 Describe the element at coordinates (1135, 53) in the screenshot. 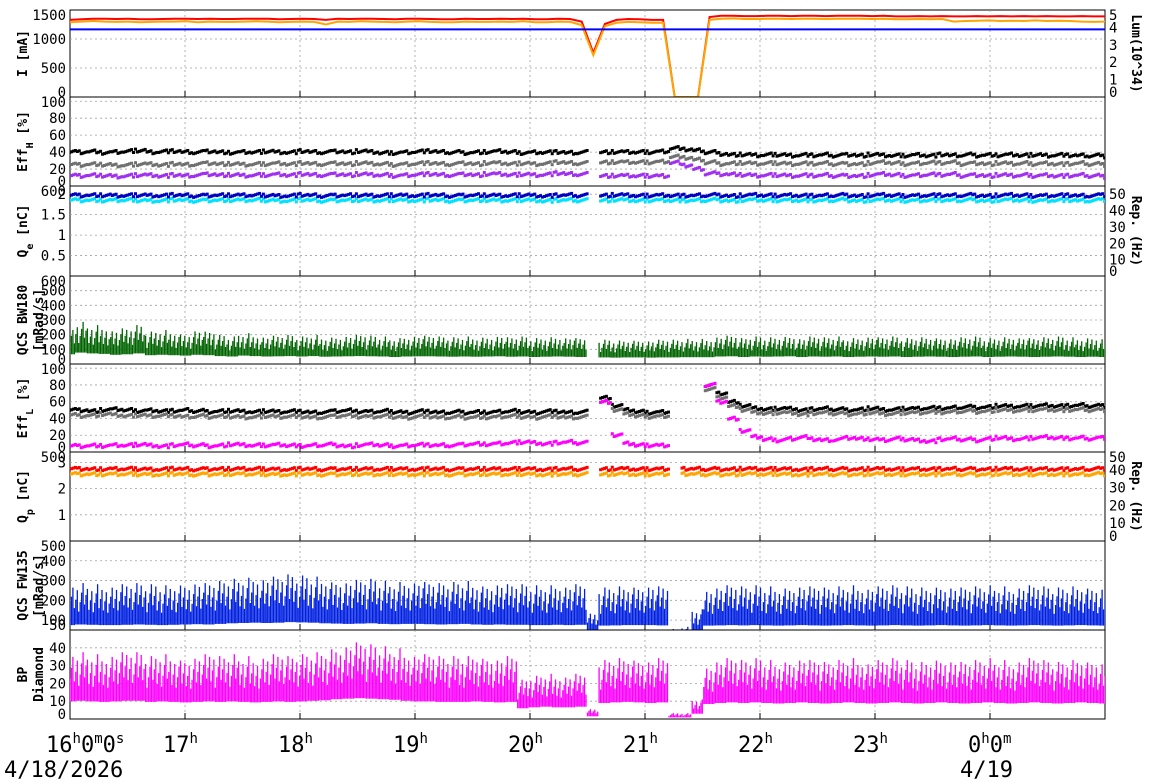

I see `y2-axis-label: Lum(10^34)` at that location.